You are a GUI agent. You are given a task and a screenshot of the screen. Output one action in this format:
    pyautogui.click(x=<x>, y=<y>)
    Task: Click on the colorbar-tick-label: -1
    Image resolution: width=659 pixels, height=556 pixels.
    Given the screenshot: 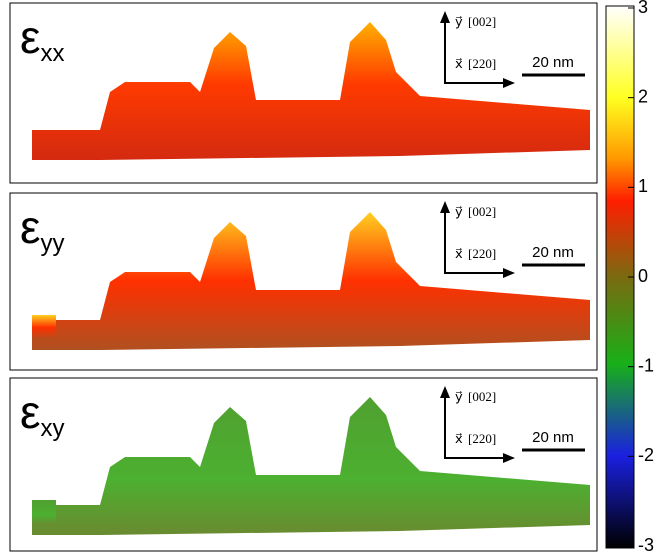 What is the action you would take?
    pyautogui.click(x=646, y=365)
    